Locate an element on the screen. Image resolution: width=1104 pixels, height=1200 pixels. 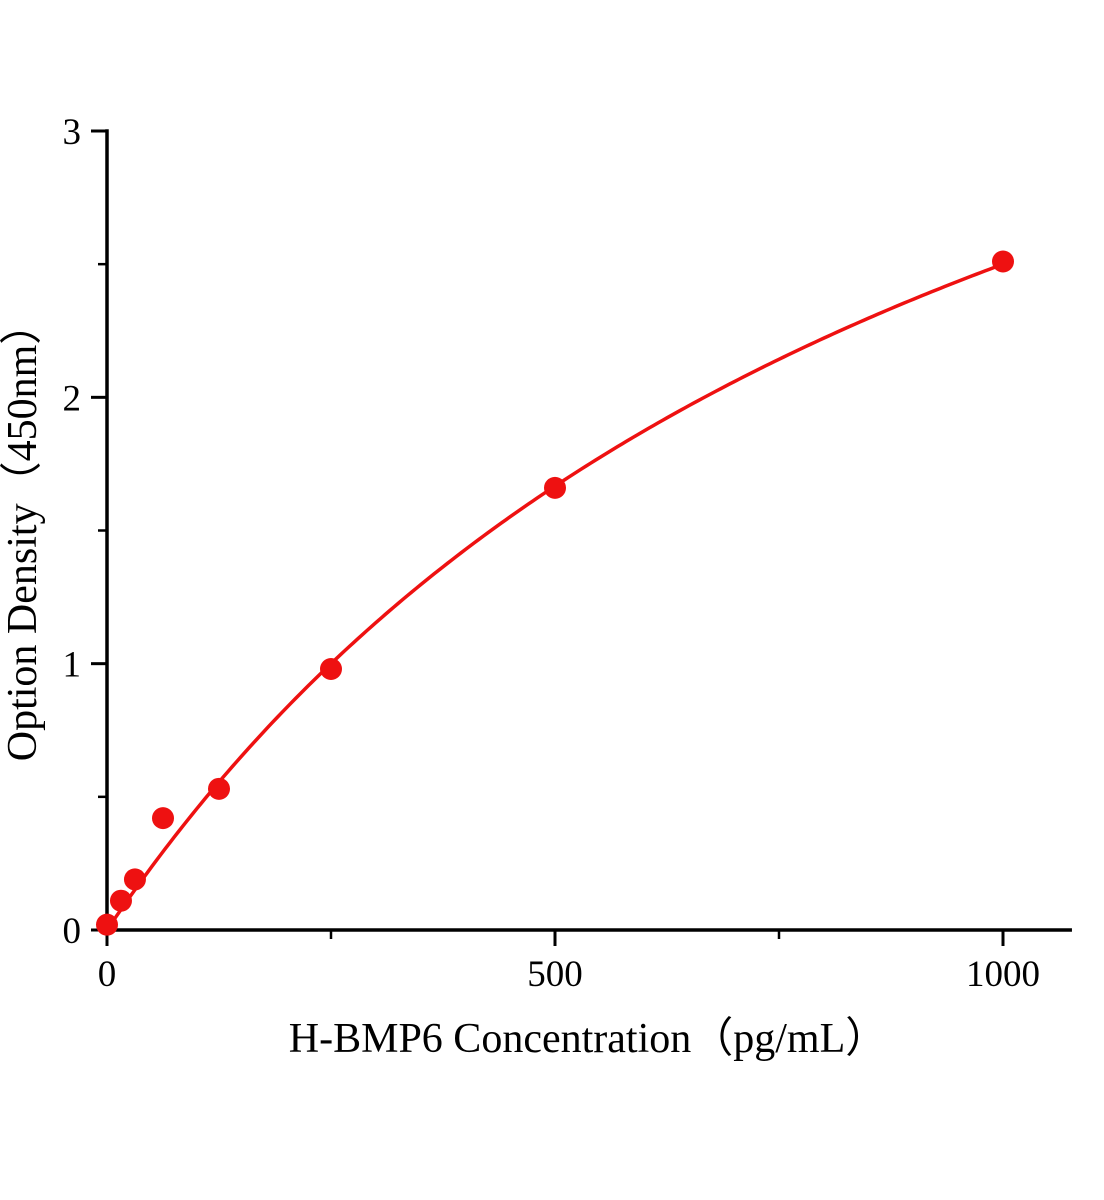
x-tick-label: 500 is located at coordinates (555, 974).